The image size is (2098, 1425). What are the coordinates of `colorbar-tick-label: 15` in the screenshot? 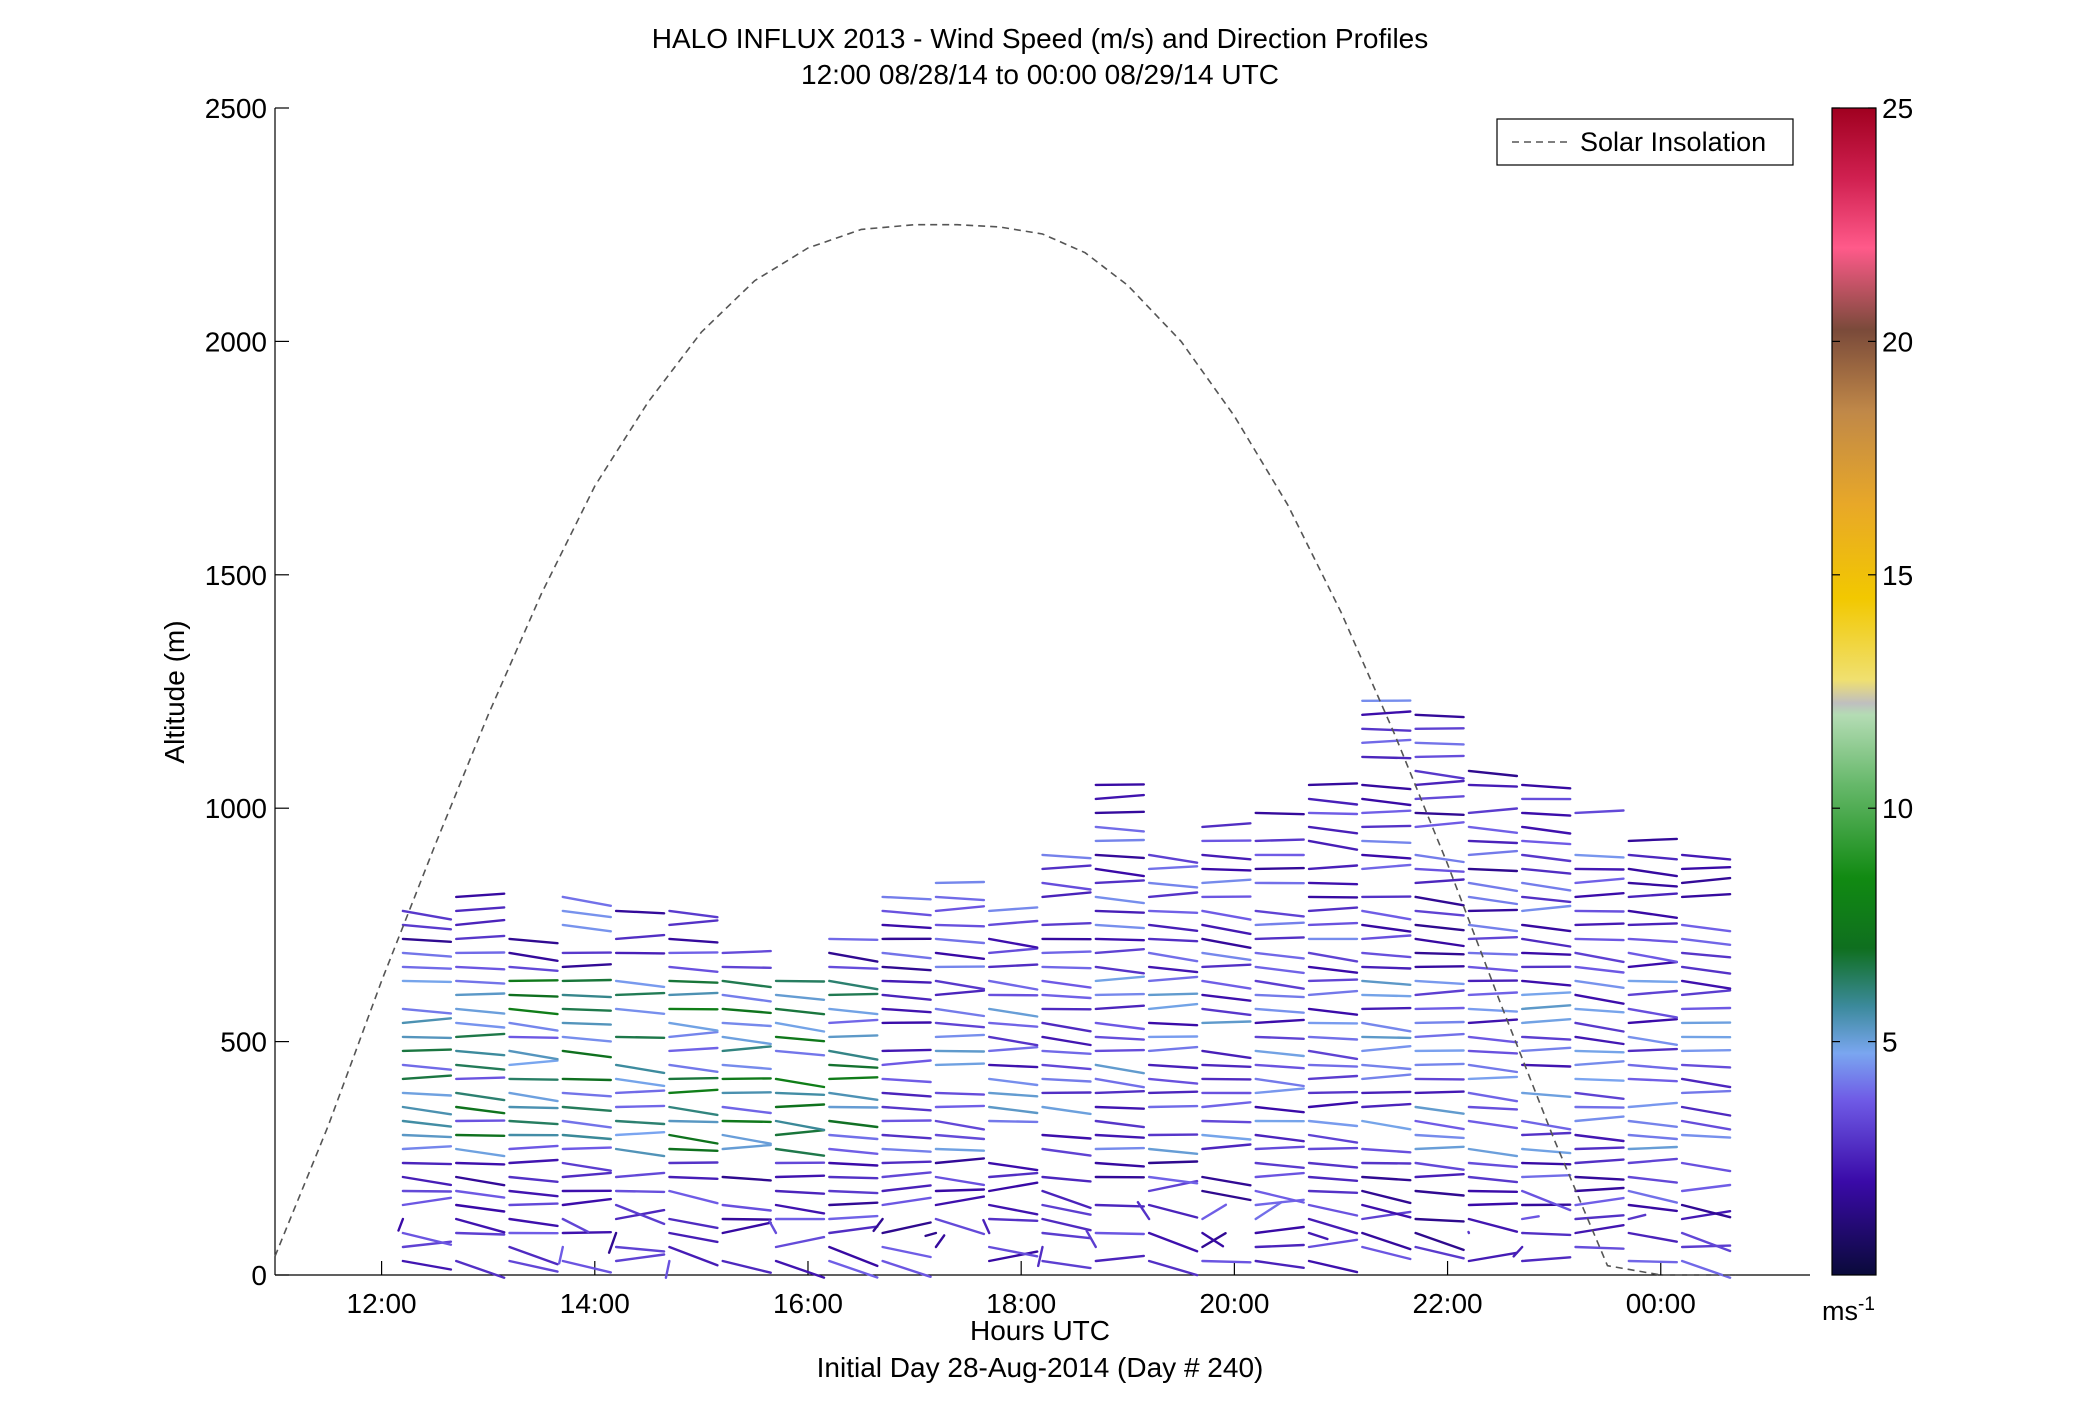 It's located at (1897, 575).